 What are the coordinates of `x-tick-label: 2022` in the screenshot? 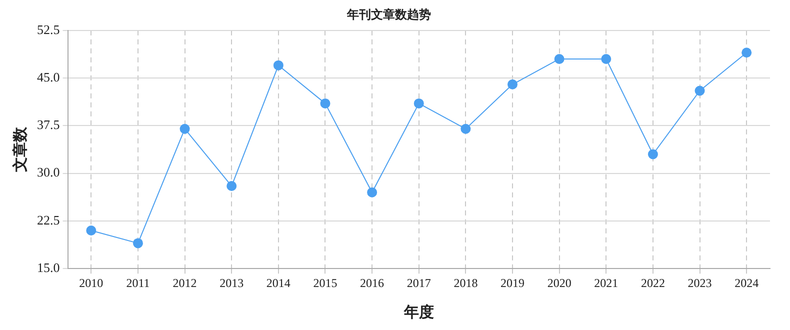 It's located at (652, 283).